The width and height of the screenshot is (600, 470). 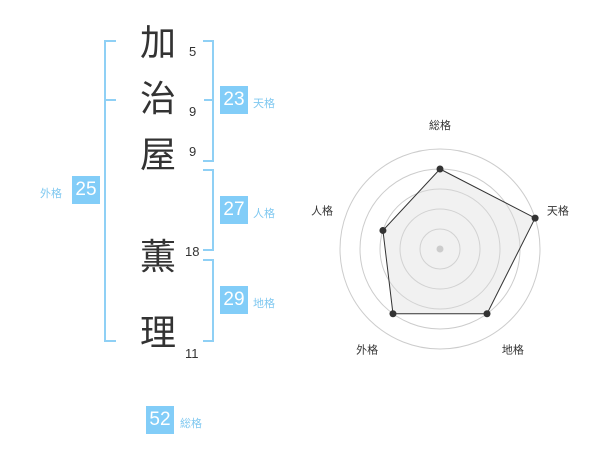 I want to click on tenkaku-bracket, so click(x=208, y=101).